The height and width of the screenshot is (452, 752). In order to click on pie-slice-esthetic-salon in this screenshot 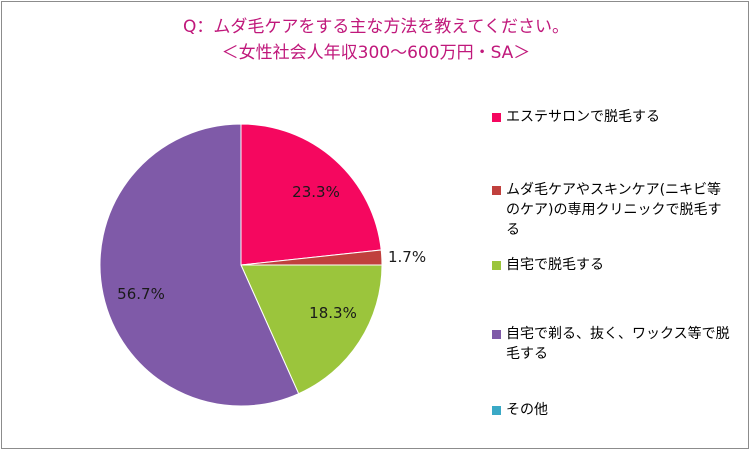, I will do `click(311, 194)`.